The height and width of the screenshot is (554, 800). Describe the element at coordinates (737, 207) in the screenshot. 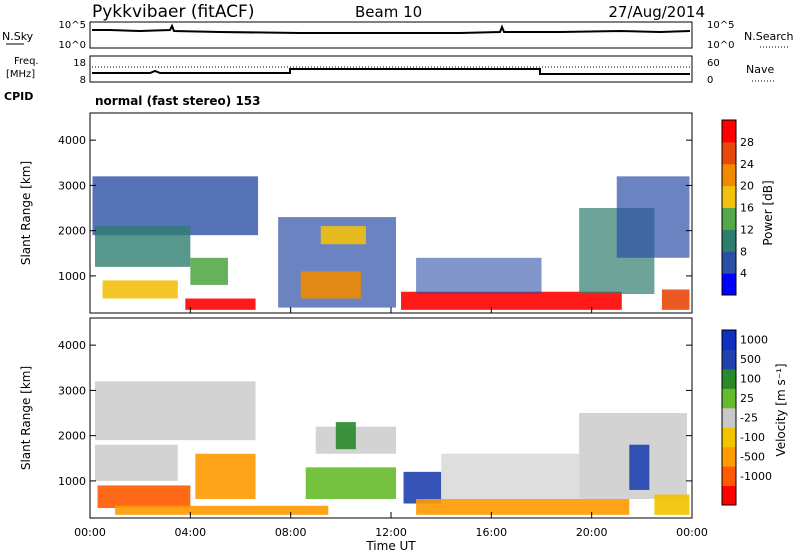

I see `power-colorbar: 4 8 12 16 20 24 28` at that location.